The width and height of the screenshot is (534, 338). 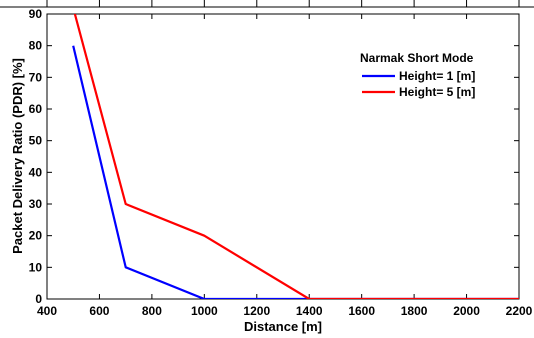 I want to click on x-tick-label: 1000, so click(x=204, y=311).